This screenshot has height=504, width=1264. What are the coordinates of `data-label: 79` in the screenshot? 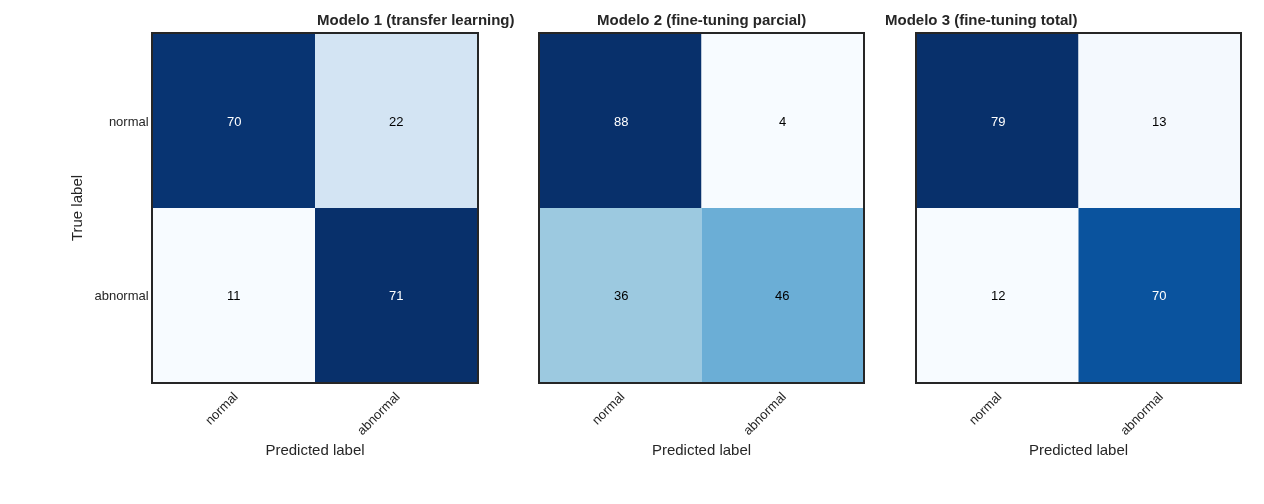 It's located at (998, 121).